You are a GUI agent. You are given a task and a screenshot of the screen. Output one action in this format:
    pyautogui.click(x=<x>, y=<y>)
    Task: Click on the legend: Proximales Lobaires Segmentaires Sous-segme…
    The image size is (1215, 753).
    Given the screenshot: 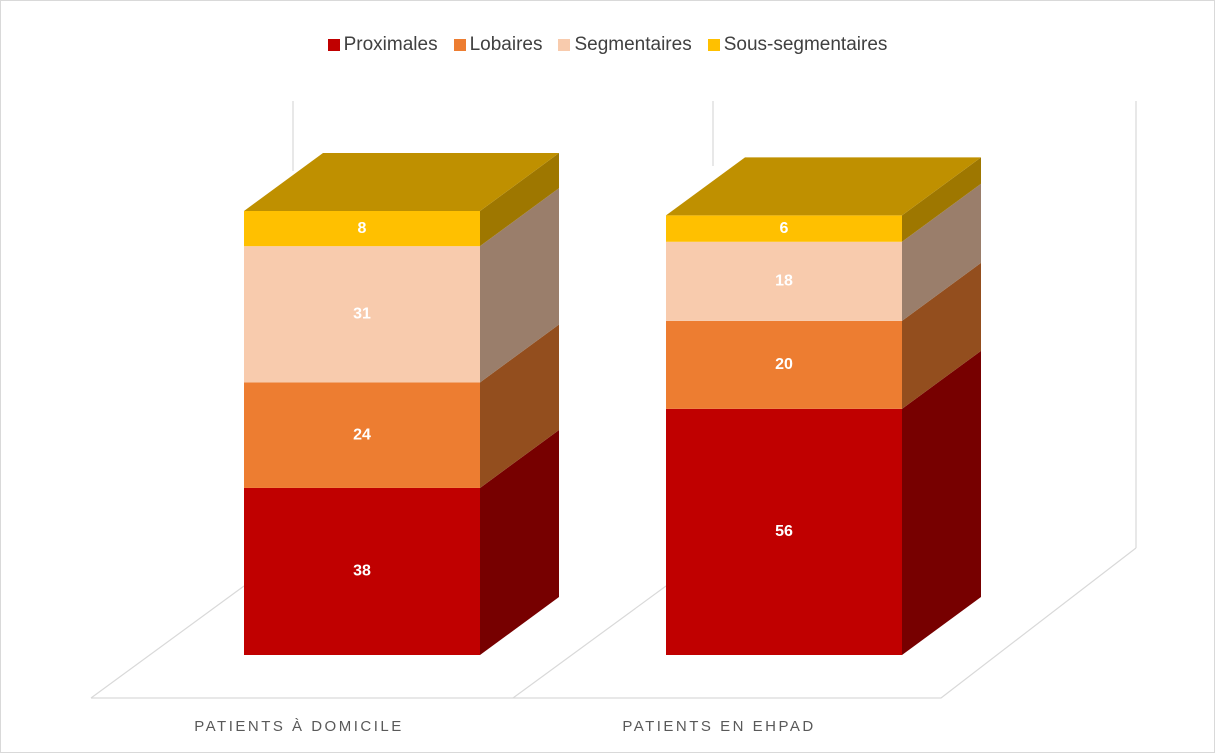 What is the action you would take?
    pyautogui.click(x=607, y=45)
    